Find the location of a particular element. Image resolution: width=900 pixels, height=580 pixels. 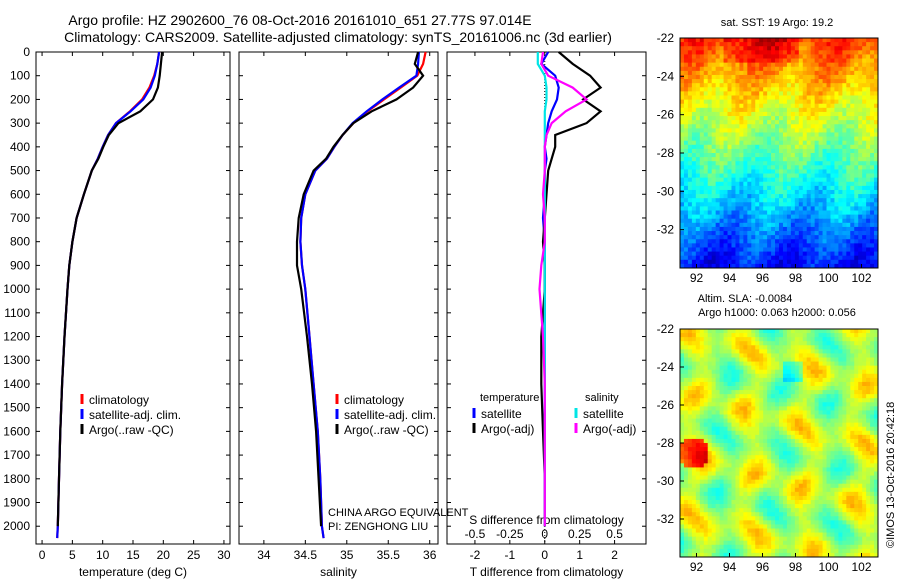

x-axis-label: T difference from climatology is located at coordinates (547, 572).